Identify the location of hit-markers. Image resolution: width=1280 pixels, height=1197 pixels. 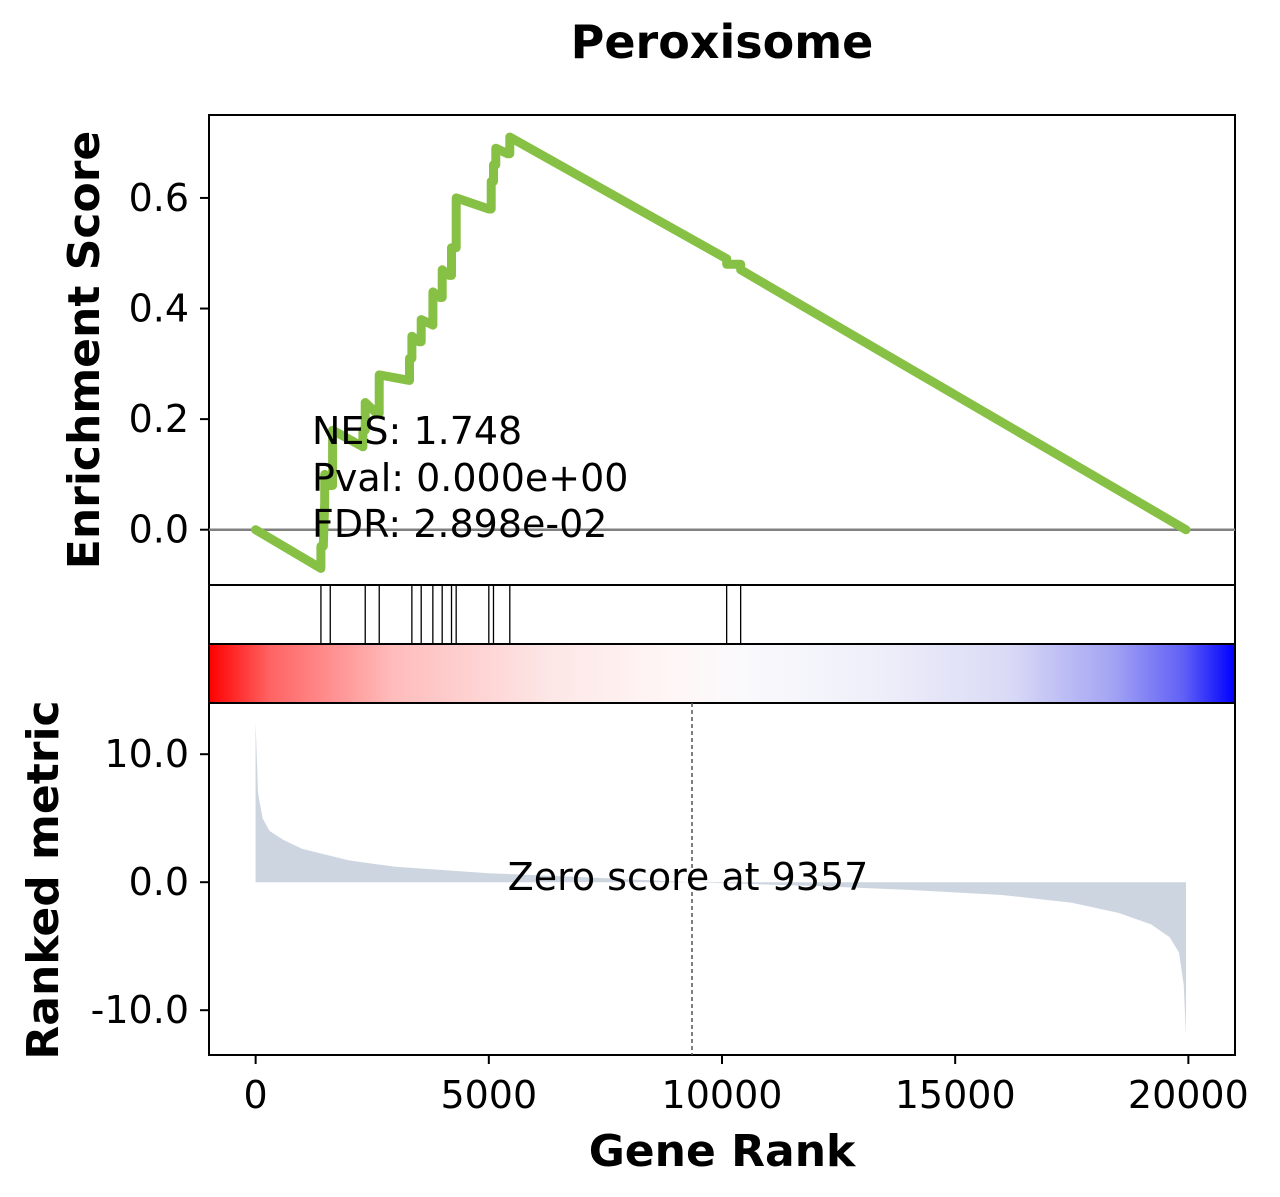
(531, 614).